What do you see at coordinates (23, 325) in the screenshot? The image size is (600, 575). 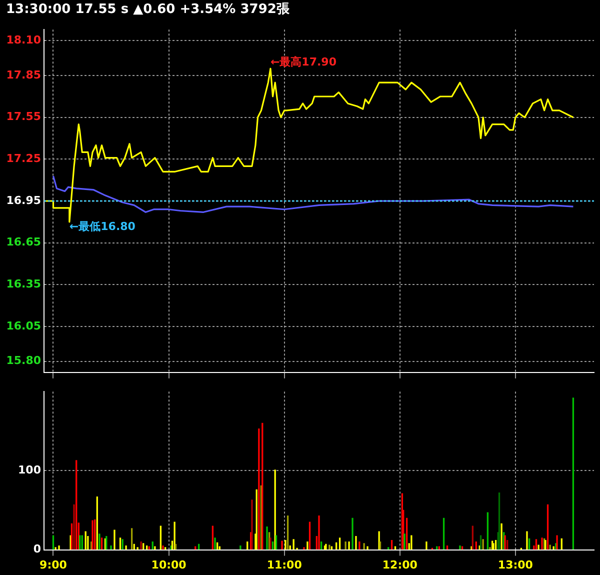 I see `y-tick-label: 16.05` at bounding box center [23, 325].